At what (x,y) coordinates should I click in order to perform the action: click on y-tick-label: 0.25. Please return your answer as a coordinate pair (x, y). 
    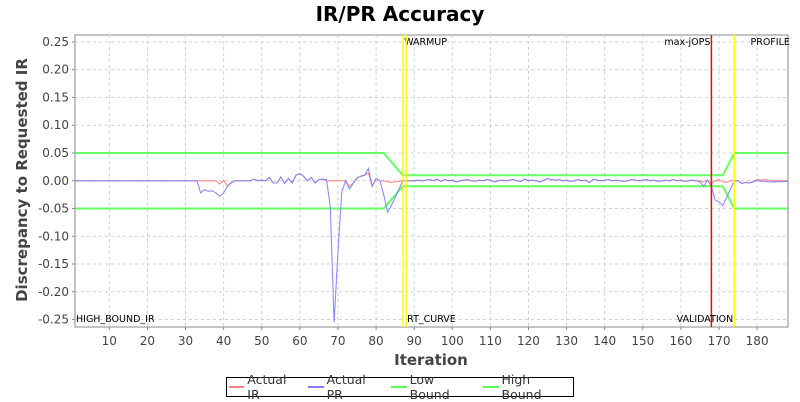
    Looking at the image, I should click on (55, 42).